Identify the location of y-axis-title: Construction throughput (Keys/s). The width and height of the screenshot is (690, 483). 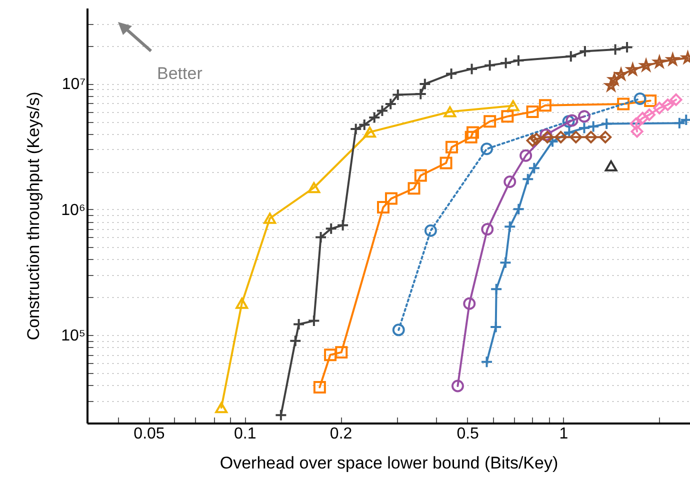
(34, 216).